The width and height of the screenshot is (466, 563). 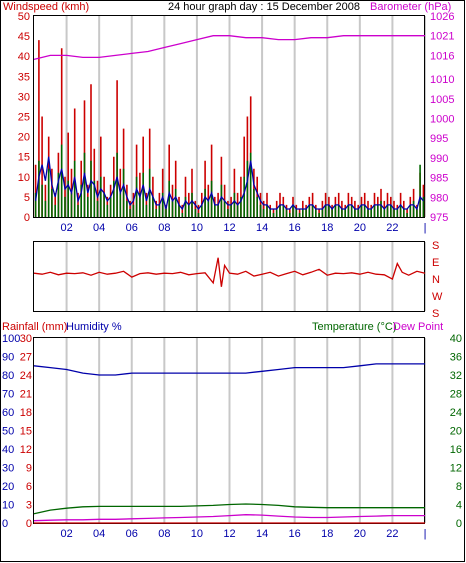 I want to click on dewpoint-axis-label: Dew Point, so click(x=418, y=327).